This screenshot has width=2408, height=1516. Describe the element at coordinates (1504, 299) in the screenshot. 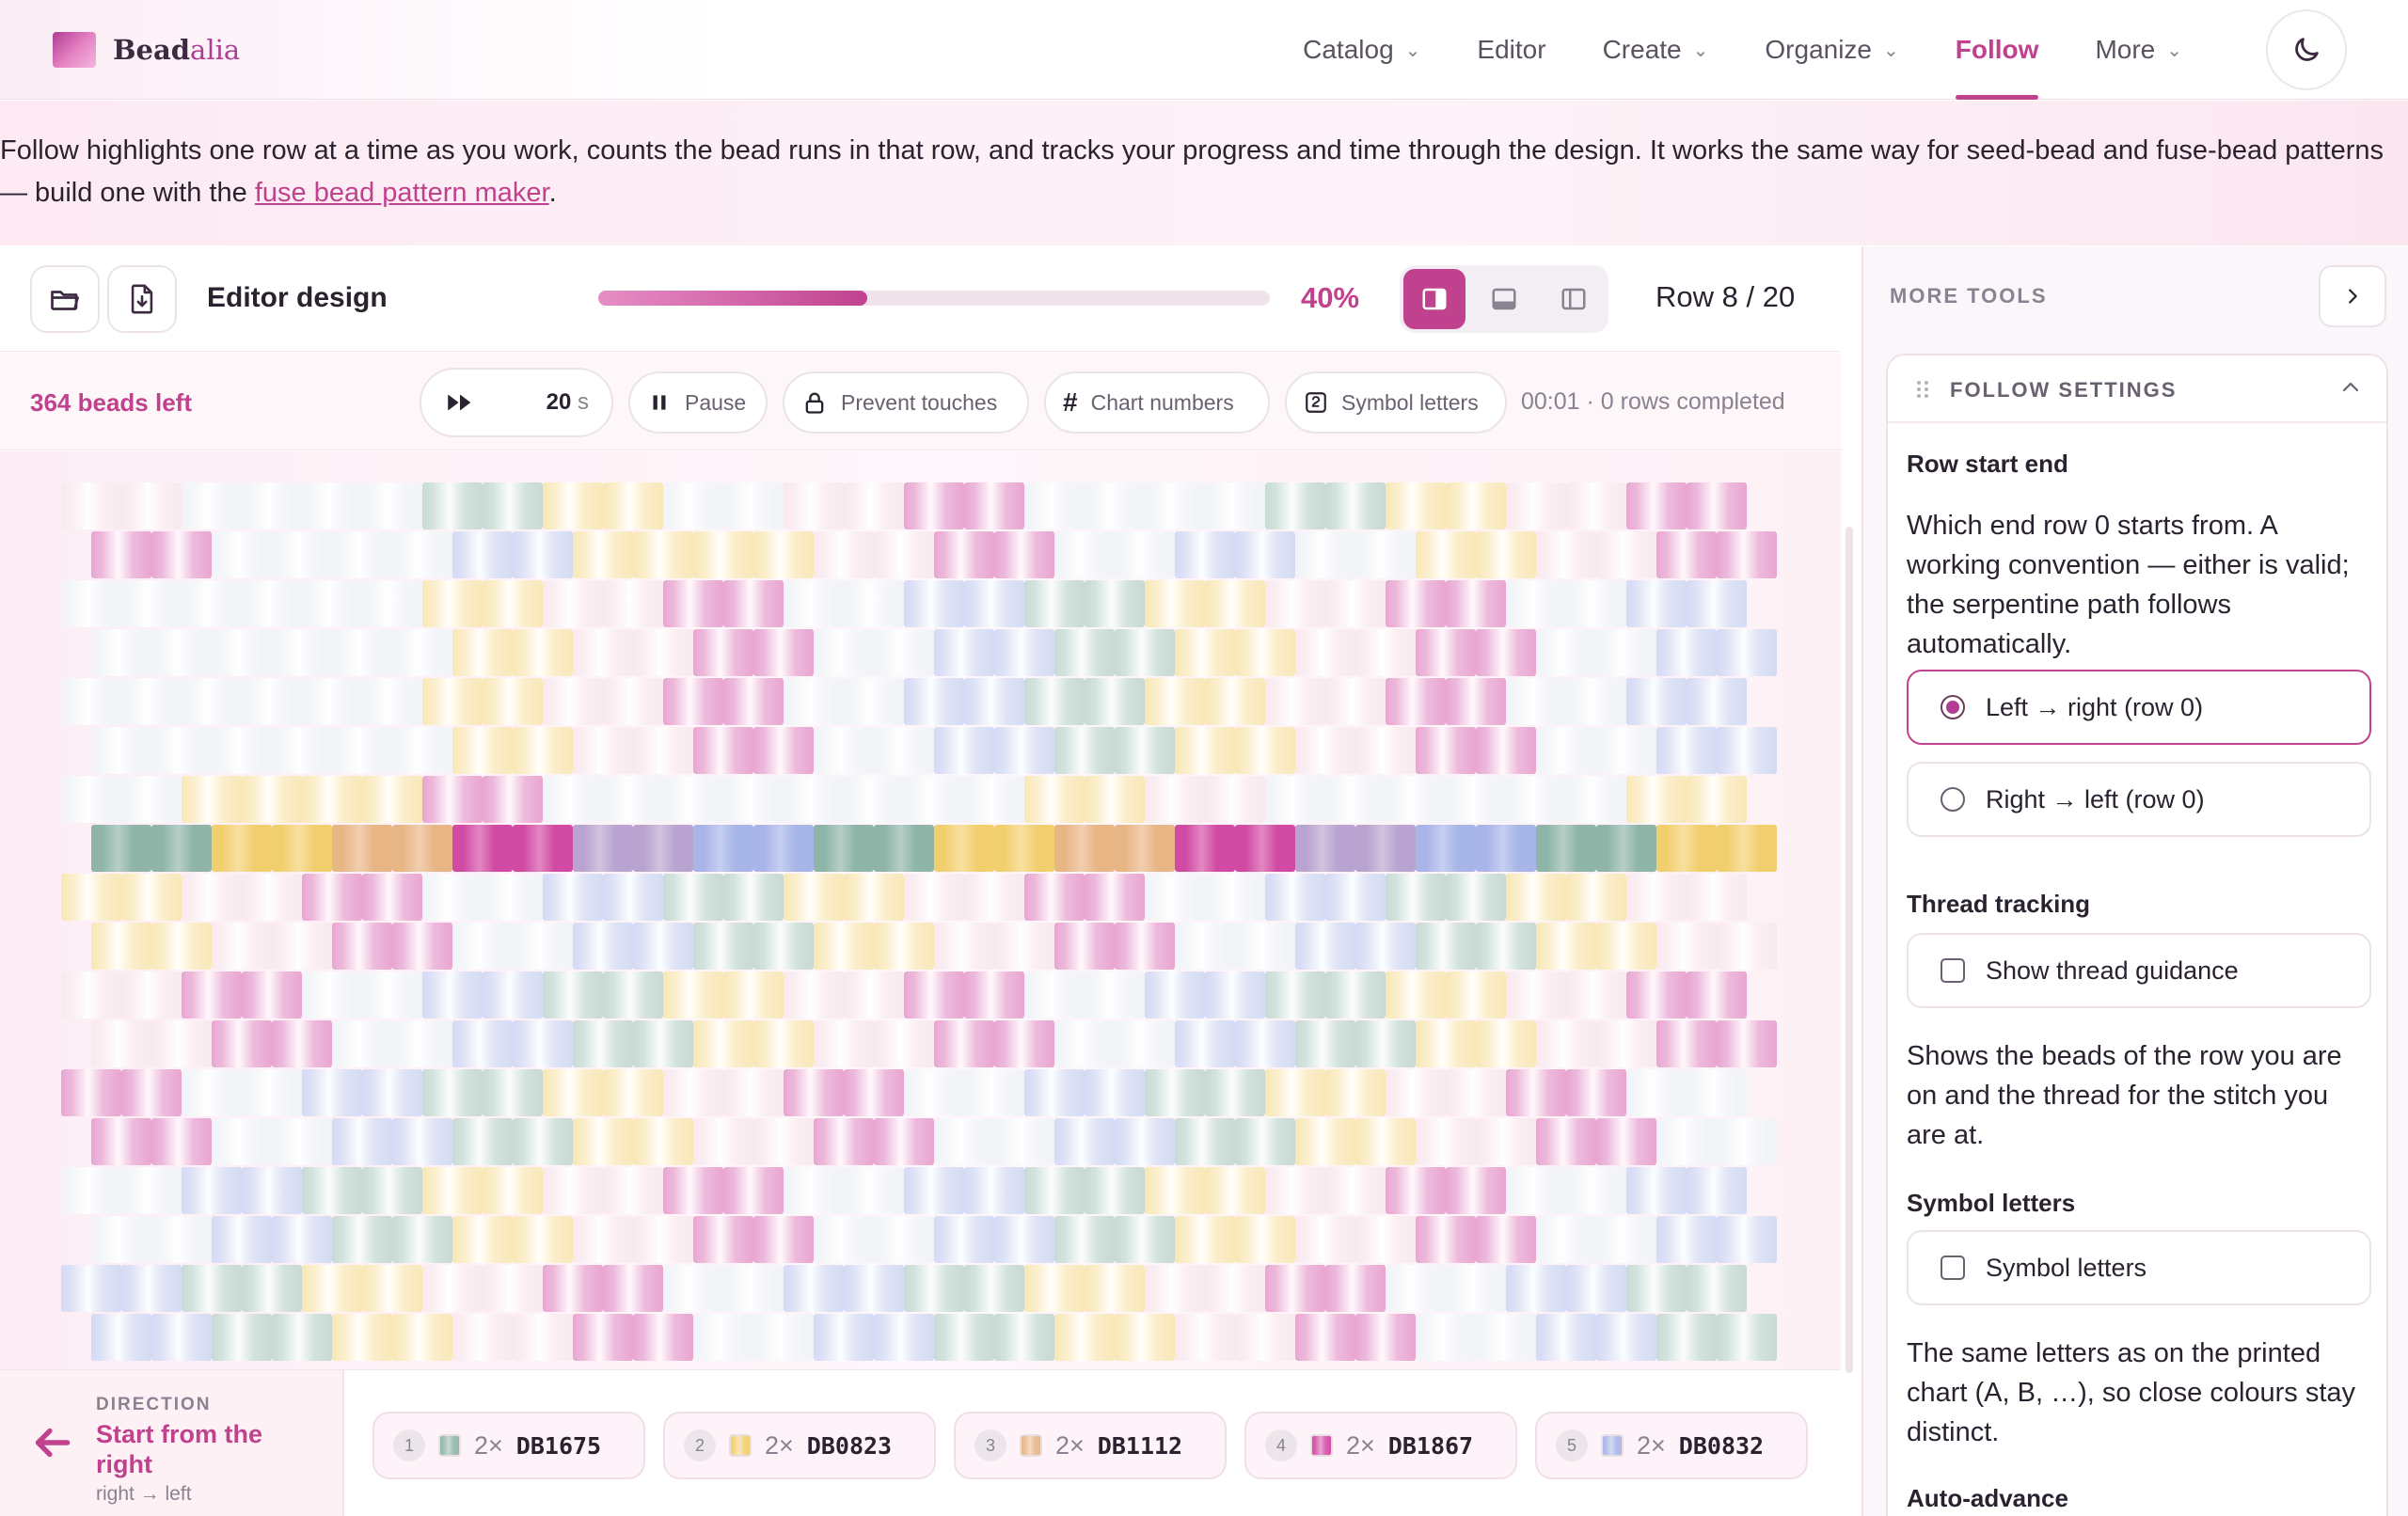

I see `layout-bottom-panel-button` at that location.